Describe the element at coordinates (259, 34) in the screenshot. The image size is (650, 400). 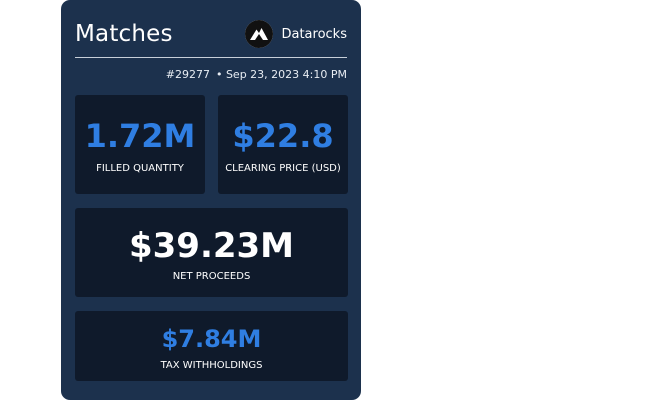
I see `mountain-icon` at that location.